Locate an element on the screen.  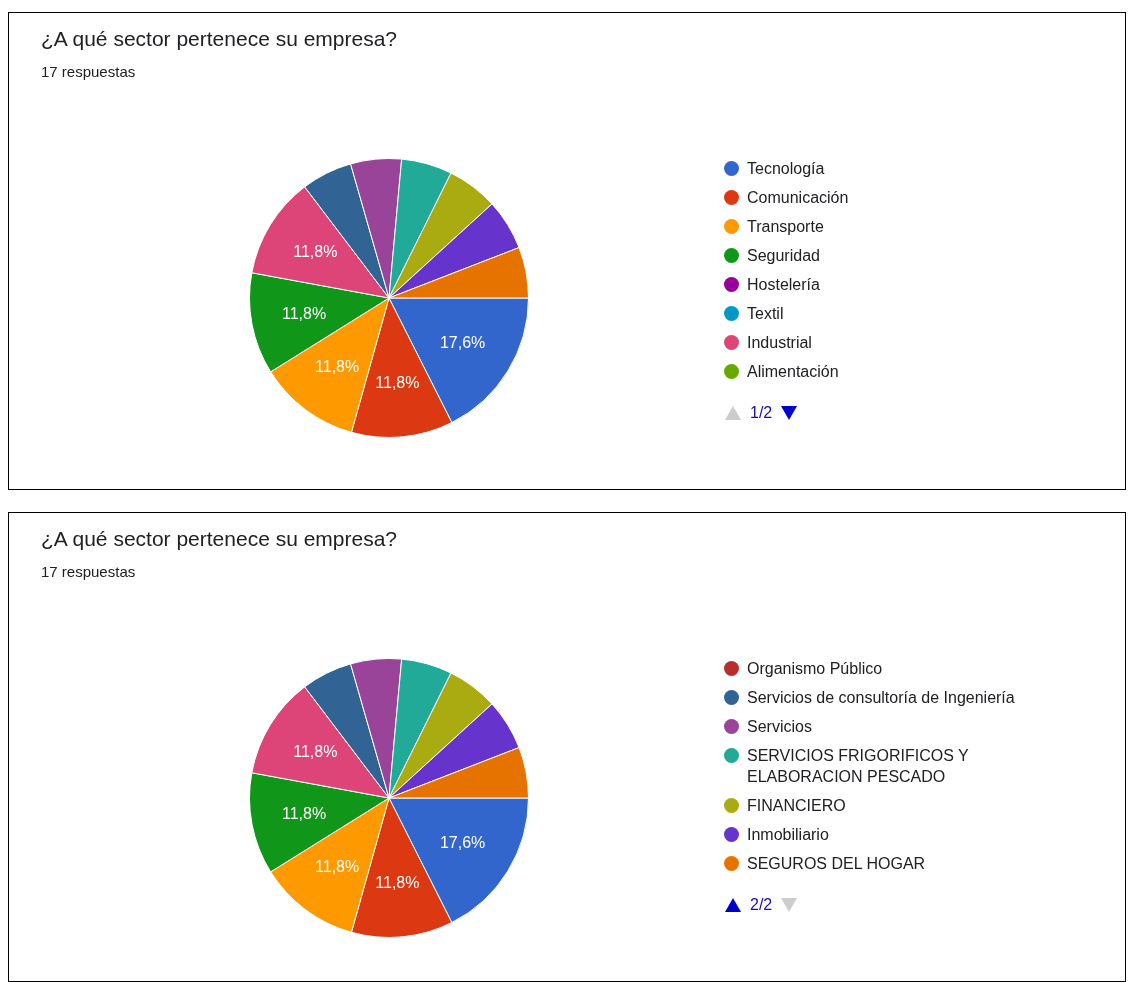
legend-label: SEGUROS DEL HOGAR is located at coordinates (836, 864).